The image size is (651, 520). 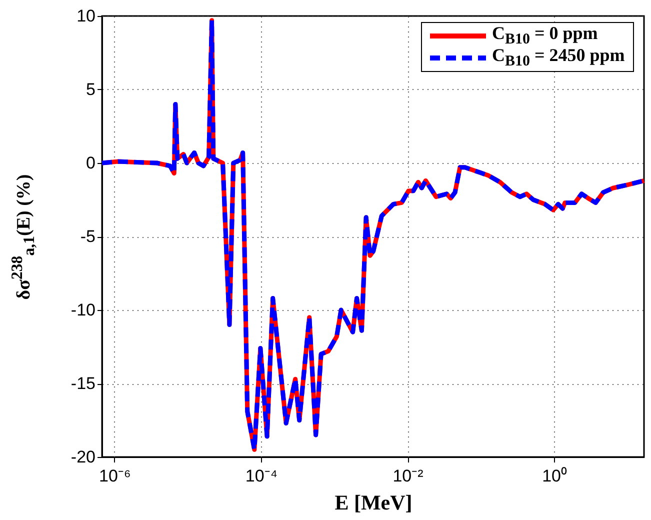 What do you see at coordinates (83, 310) in the screenshot?
I see `y-tick-label: -10` at bounding box center [83, 310].